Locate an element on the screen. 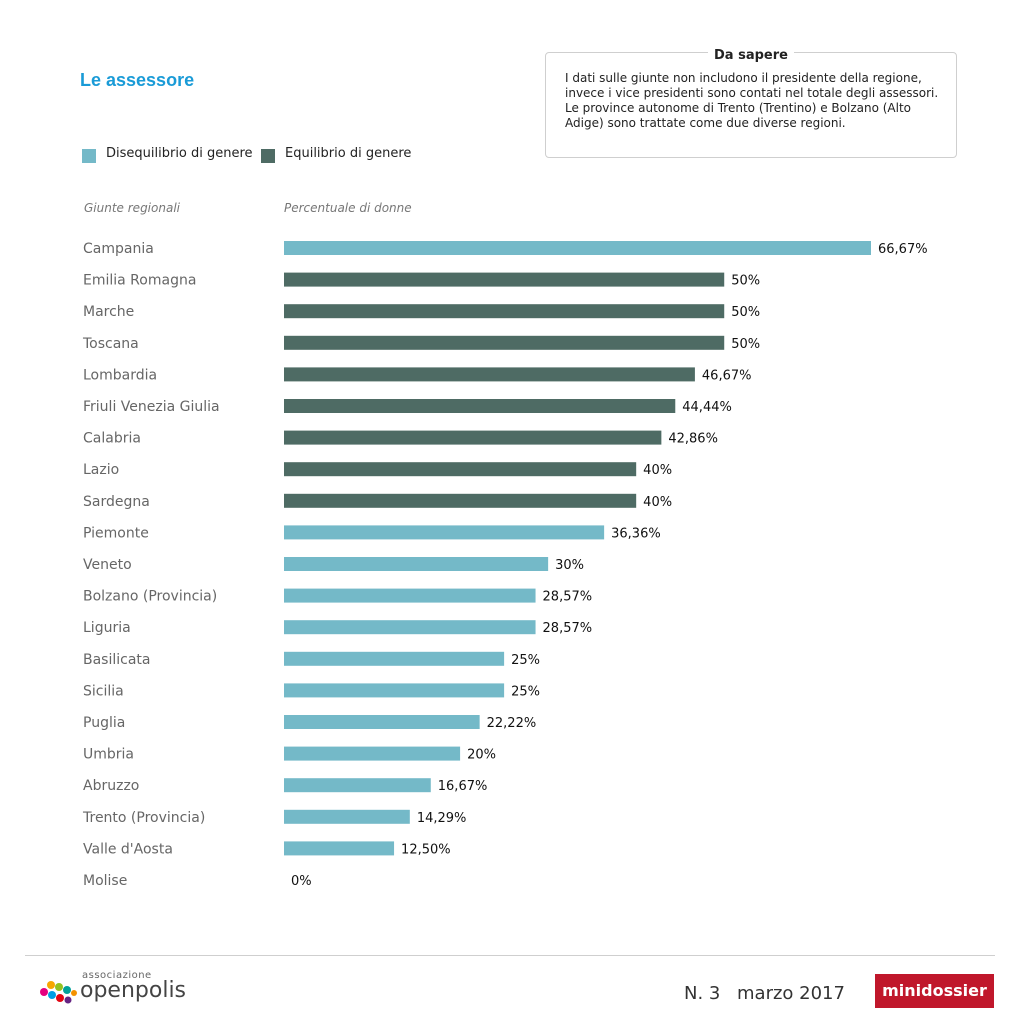 This screenshot has width=1024, height=1024. minidossier-badge: minidossier is located at coordinates (934, 991).